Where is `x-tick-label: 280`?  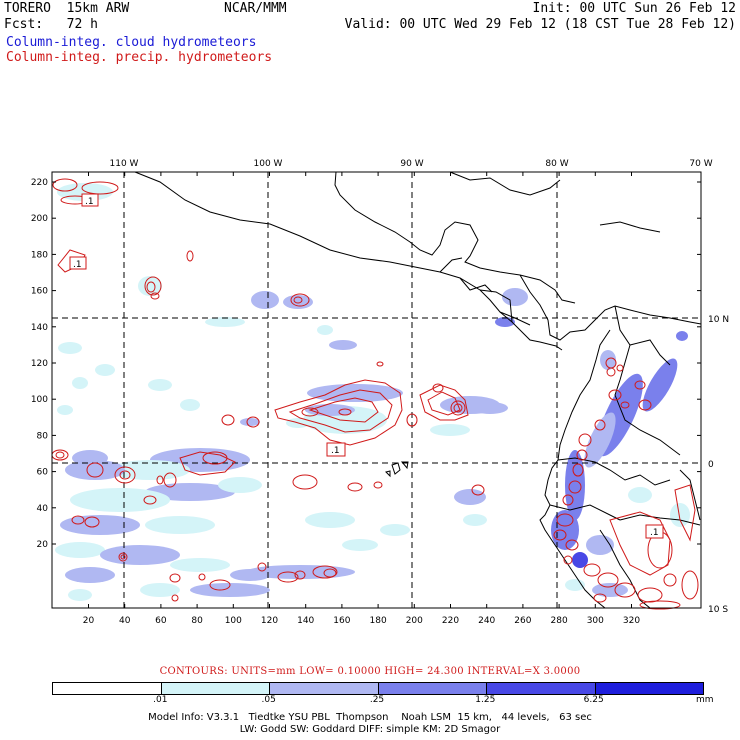
x-tick-label: 280 is located at coordinates (559, 621).